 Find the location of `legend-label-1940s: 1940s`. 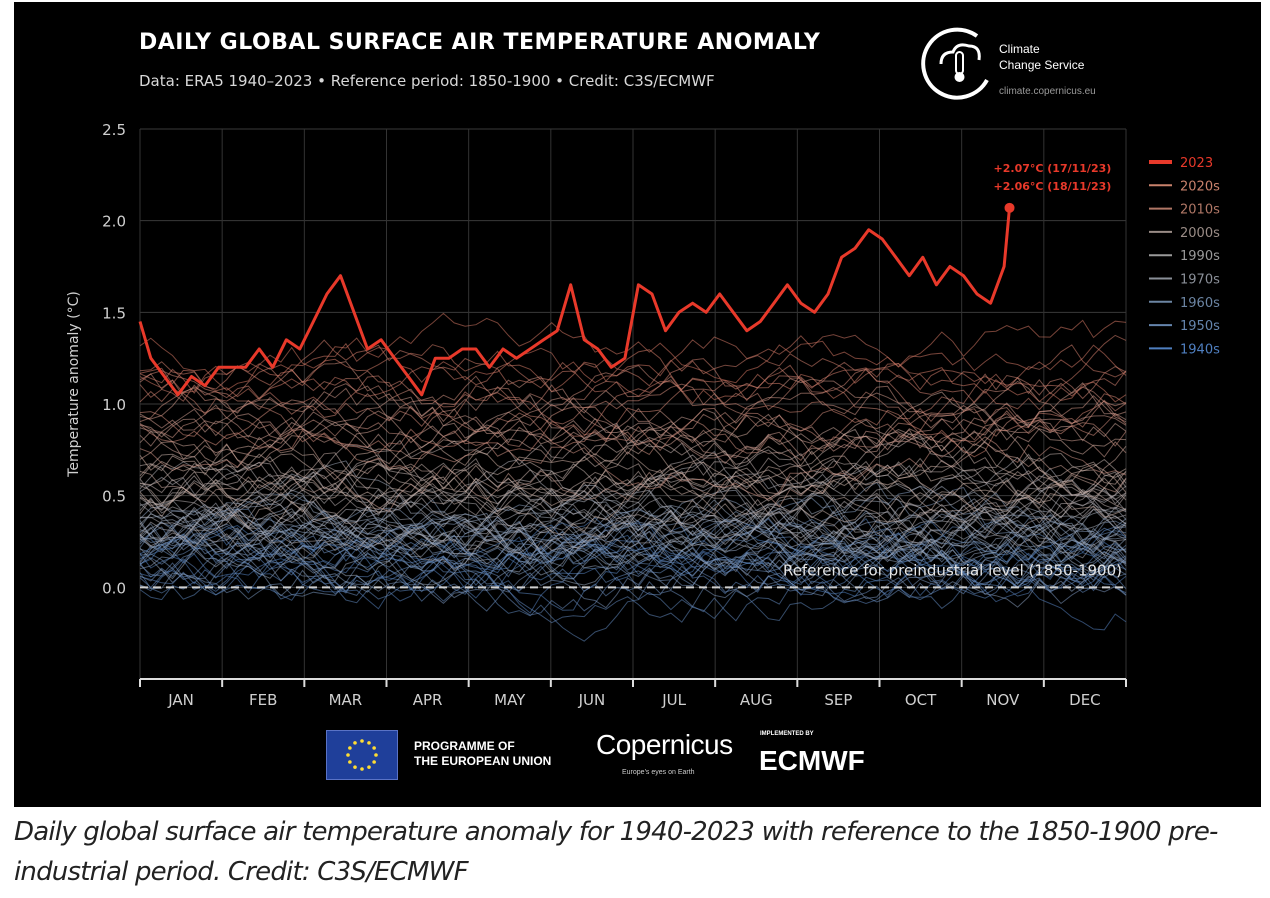

legend-label-1940s: 1940s is located at coordinates (1200, 349).